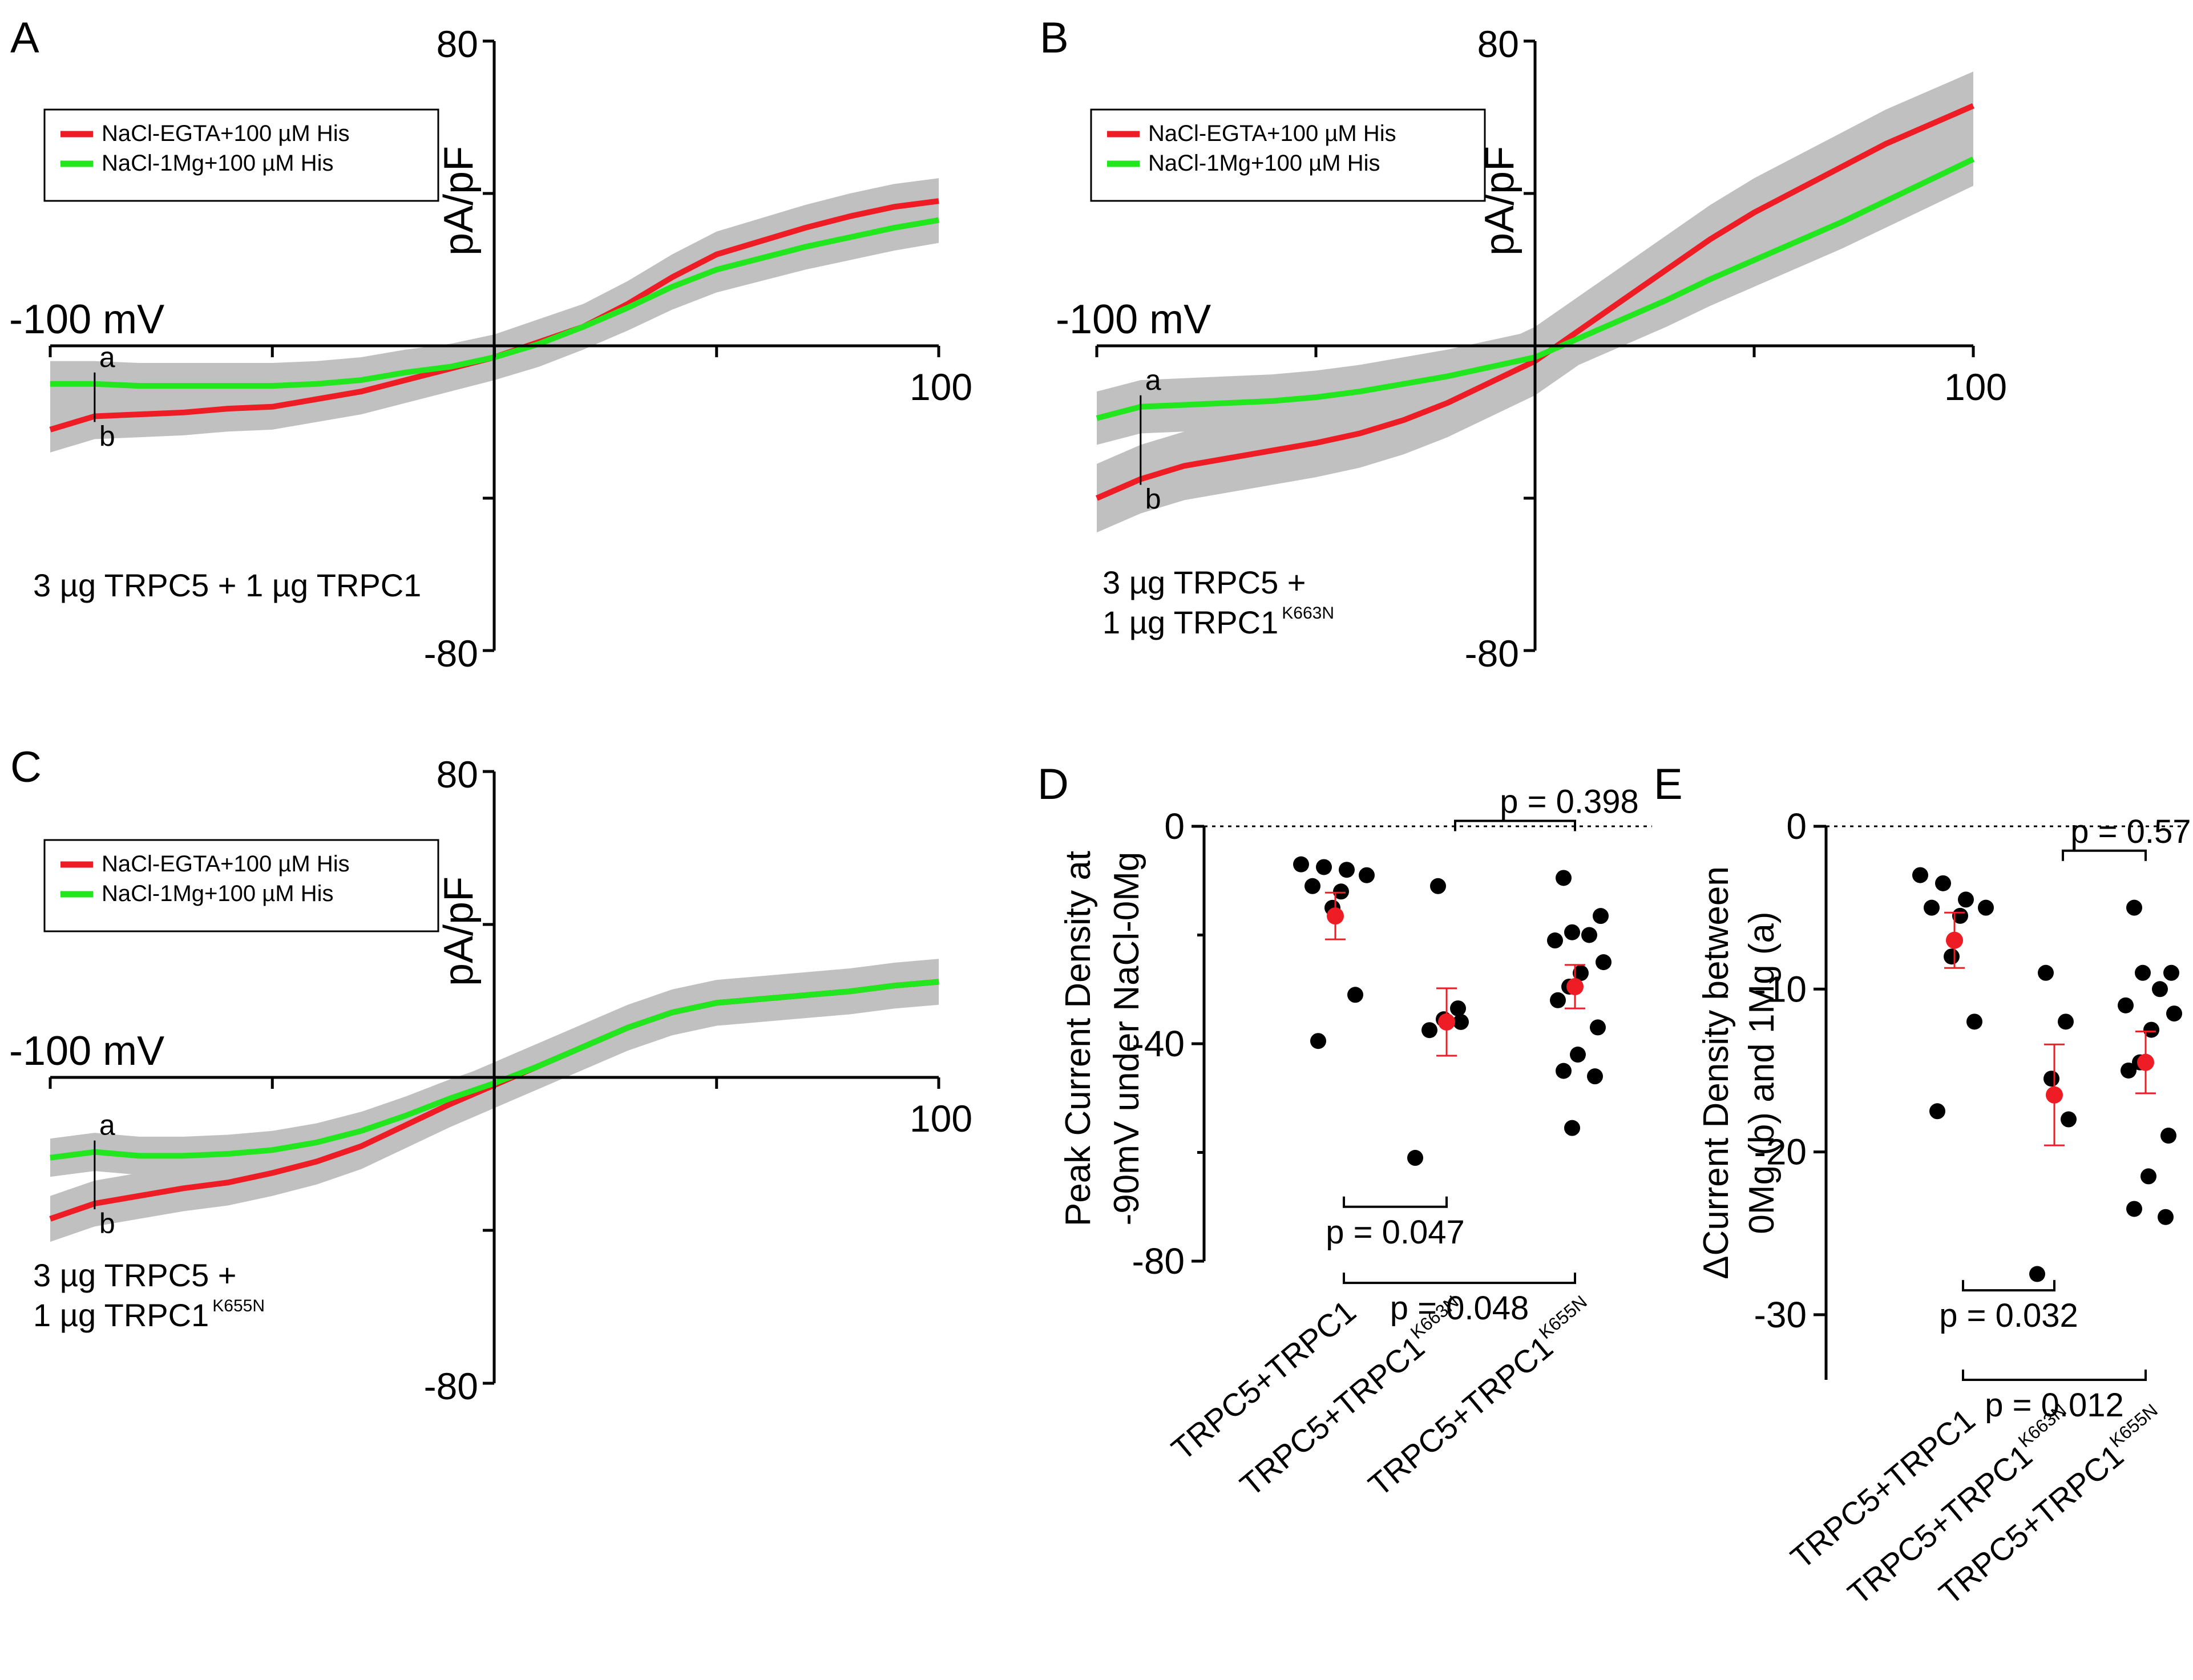 This screenshot has height=1680, width=2193. What do you see at coordinates (2008, 1315) in the screenshot?
I see `p-value-label: p = 0.032` at bounding box center [2008, 1315].